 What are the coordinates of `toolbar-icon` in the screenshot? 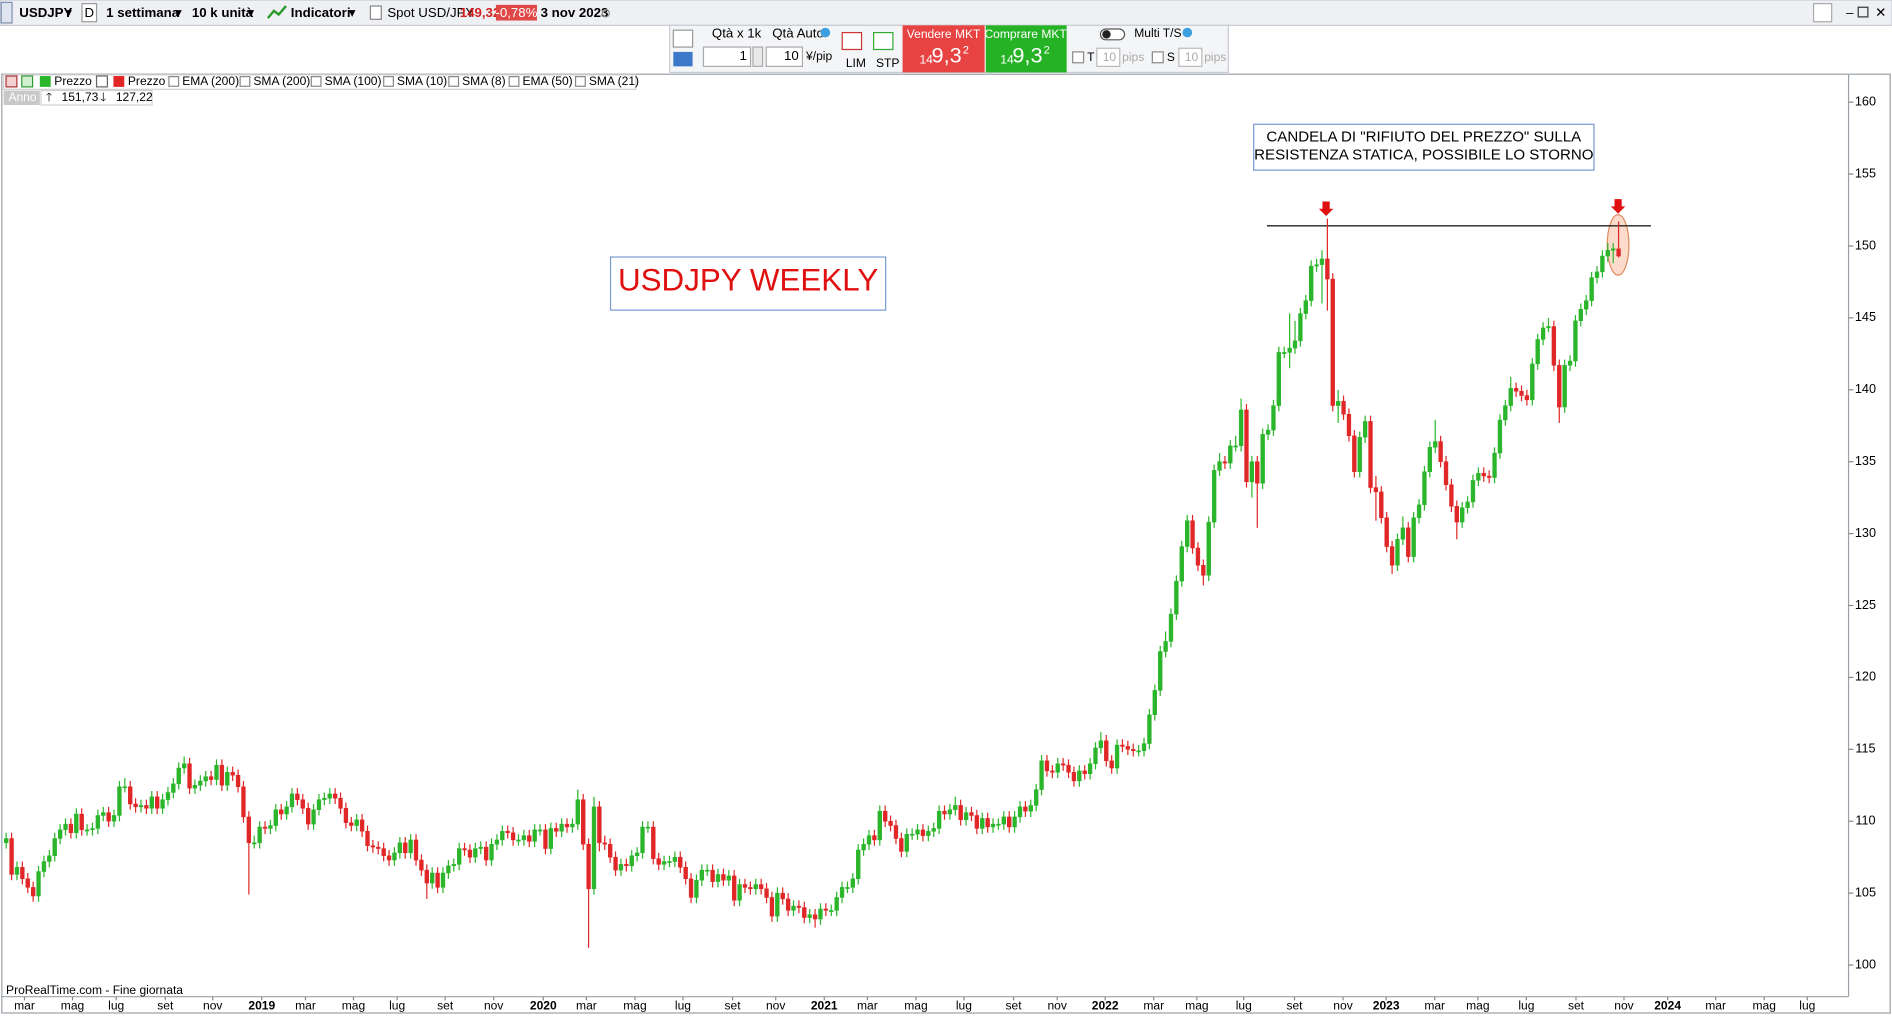 It's located at (6, 12).